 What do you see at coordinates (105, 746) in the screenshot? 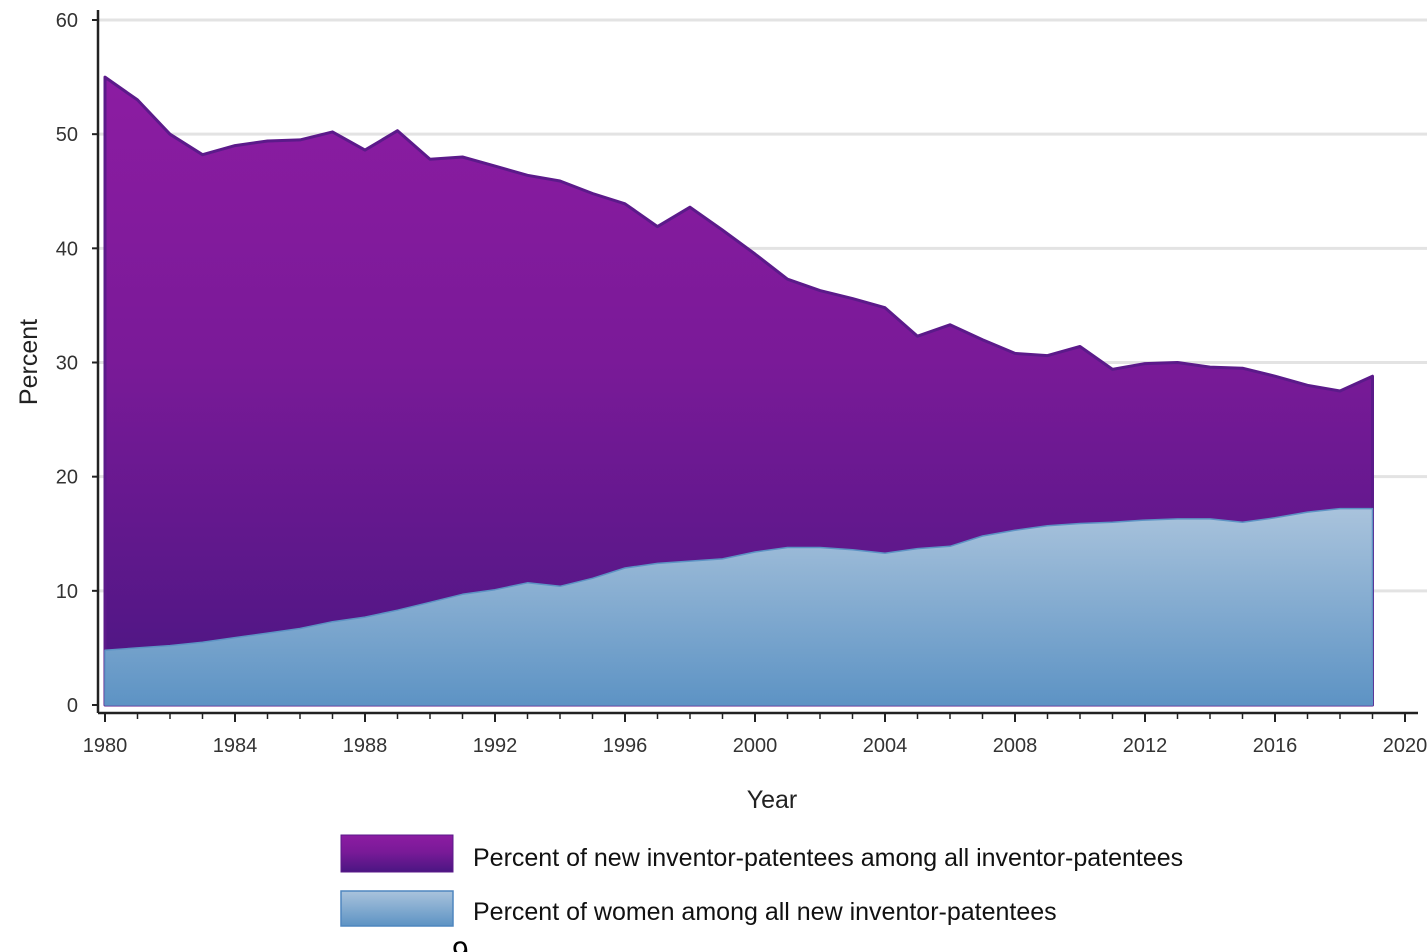
I see `x-tick-label: 1980` at bounding box center [105, 746].